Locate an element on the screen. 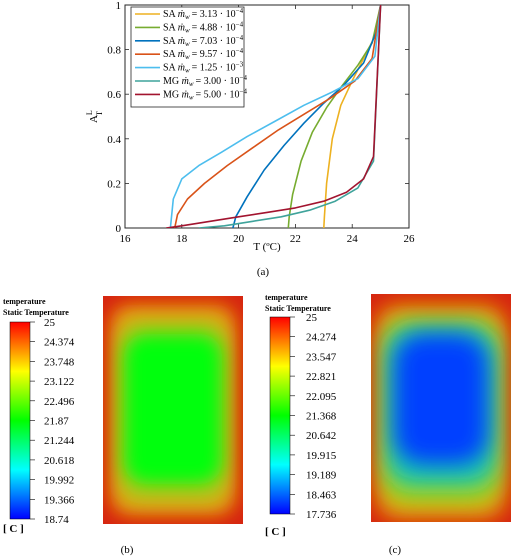 The width and height of the screenshot is (527, 558). colorbar-tick-label: 22.821 is located at coordinates (321, 377).